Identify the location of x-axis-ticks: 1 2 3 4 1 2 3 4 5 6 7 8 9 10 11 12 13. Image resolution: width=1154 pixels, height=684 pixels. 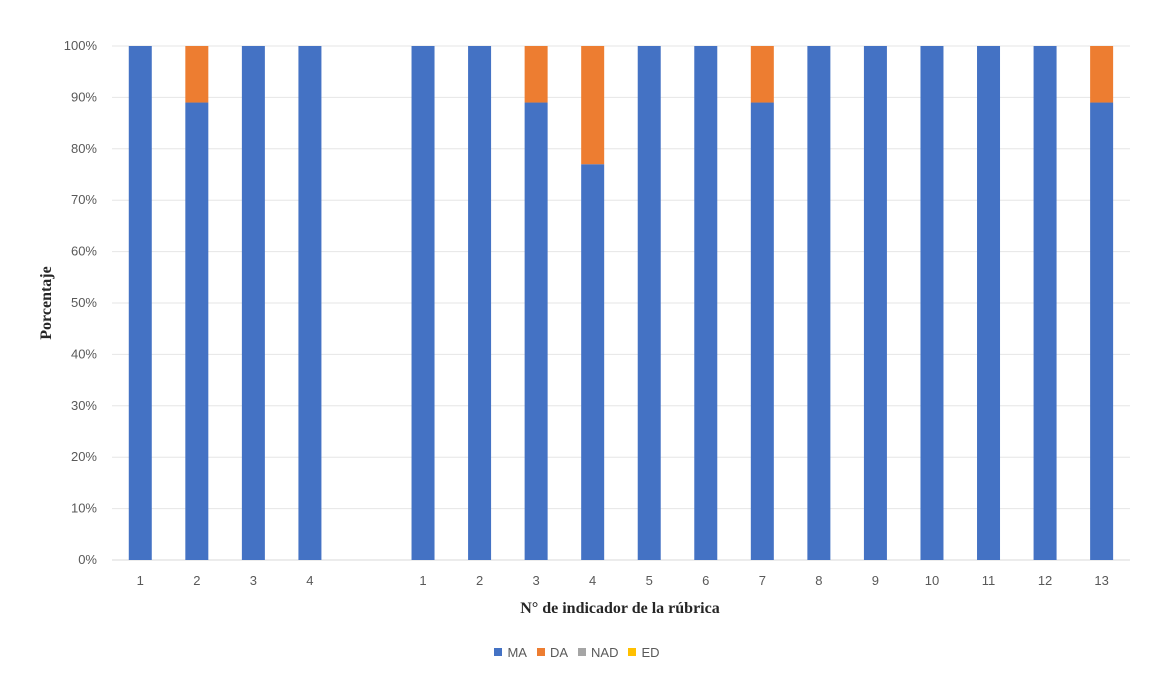
(623, 580).